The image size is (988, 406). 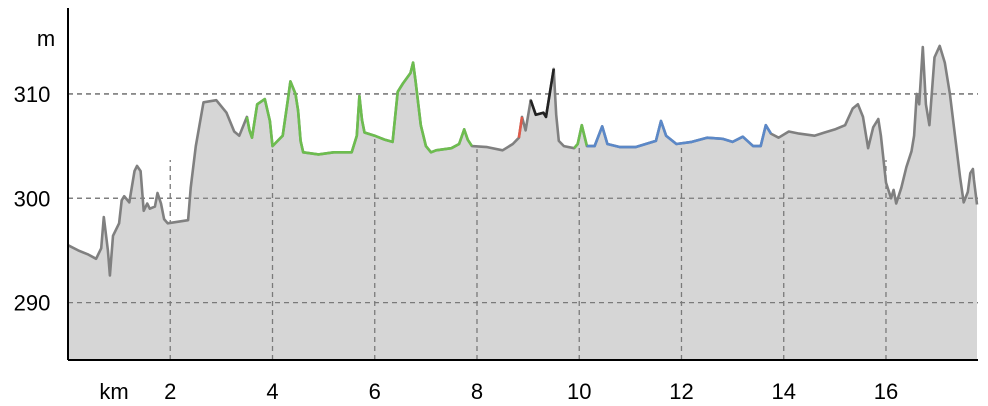 What do you see at coordinates (375, 391) in the screenshot?
I see `x-tick-label: 6` at bounding box center [375, 391].